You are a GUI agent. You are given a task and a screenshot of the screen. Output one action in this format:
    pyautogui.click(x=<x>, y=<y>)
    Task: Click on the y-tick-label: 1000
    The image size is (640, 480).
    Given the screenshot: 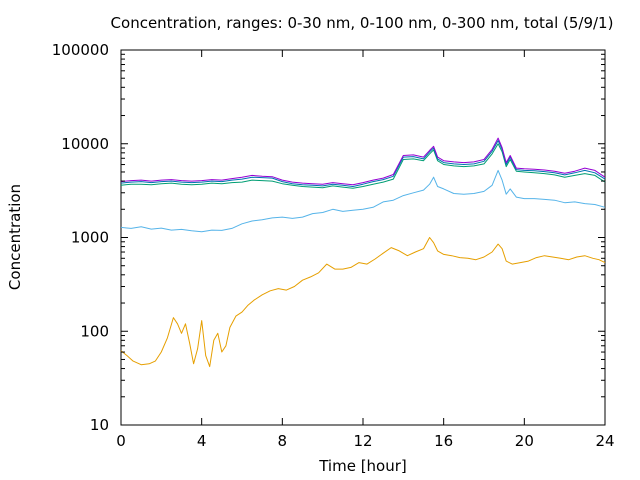 What is the action you would take?
    pyautogui.click(x=90, y=238)
    